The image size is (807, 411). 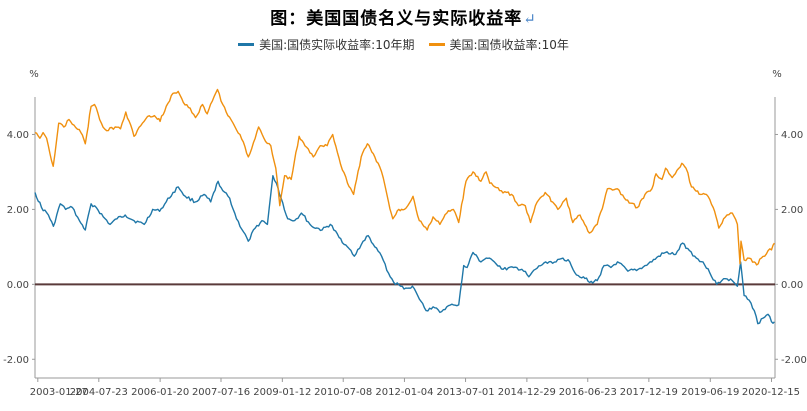 What do you see at coordinates (18, 285) in the screenshot?
I see `y-tick-label-left: 0.00` at bounding box center [18, 285].